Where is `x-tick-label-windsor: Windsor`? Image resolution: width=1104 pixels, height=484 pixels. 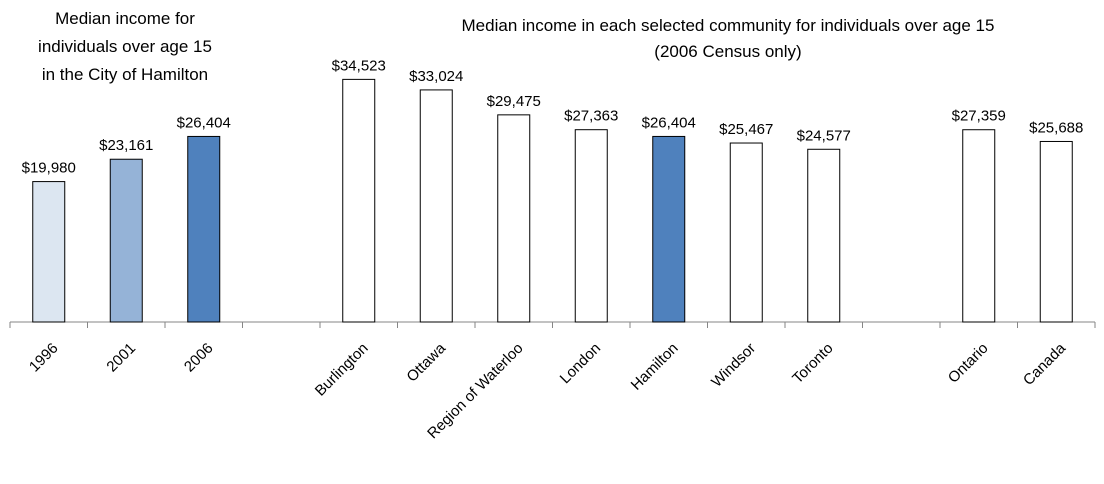 x-tick-label-windsor: Windsor is located at coordinates (733, 365).